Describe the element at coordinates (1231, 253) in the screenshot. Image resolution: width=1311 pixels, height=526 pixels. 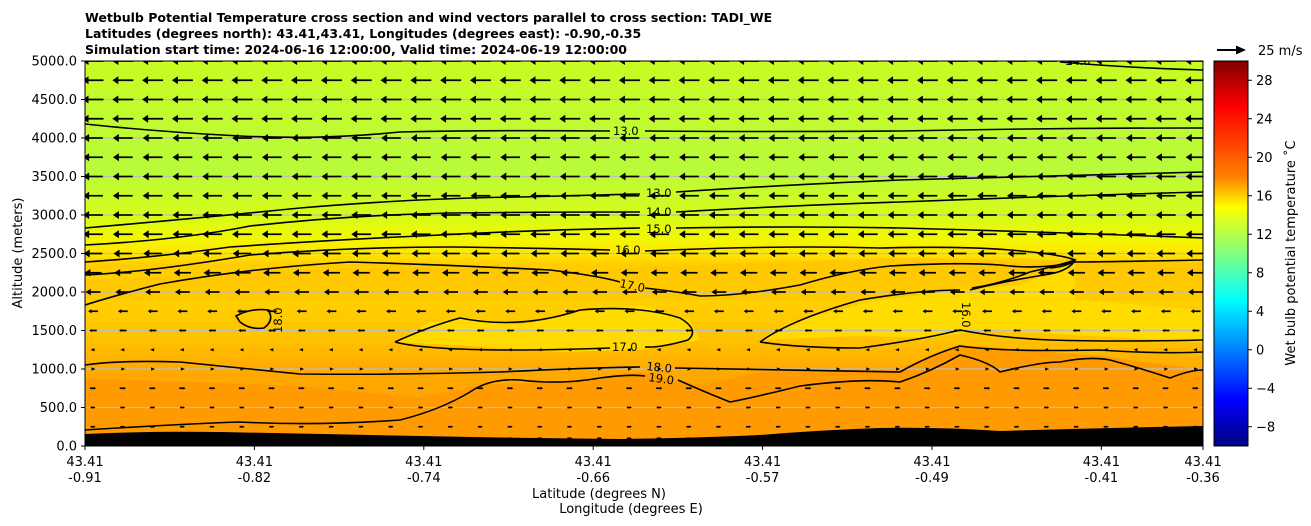
I see `colorbar-gradient` at that location.